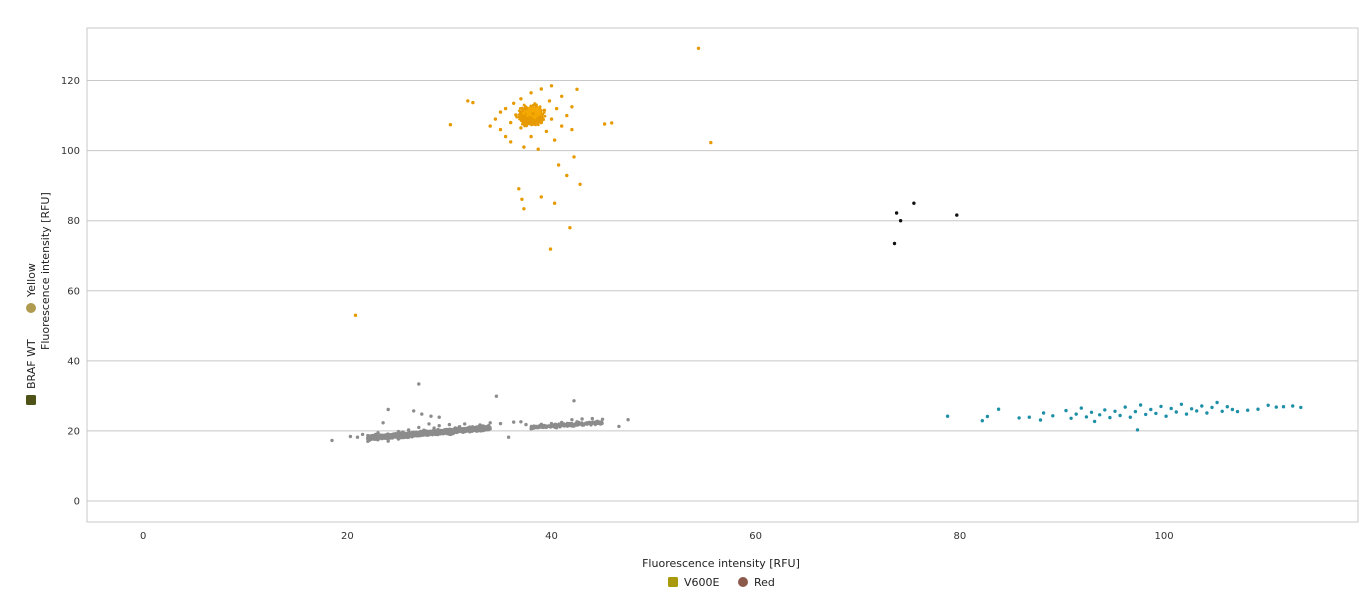 The width and height of the screenshot is (1366, 601). I want to click on legend-item: Red, so click(756, 582).